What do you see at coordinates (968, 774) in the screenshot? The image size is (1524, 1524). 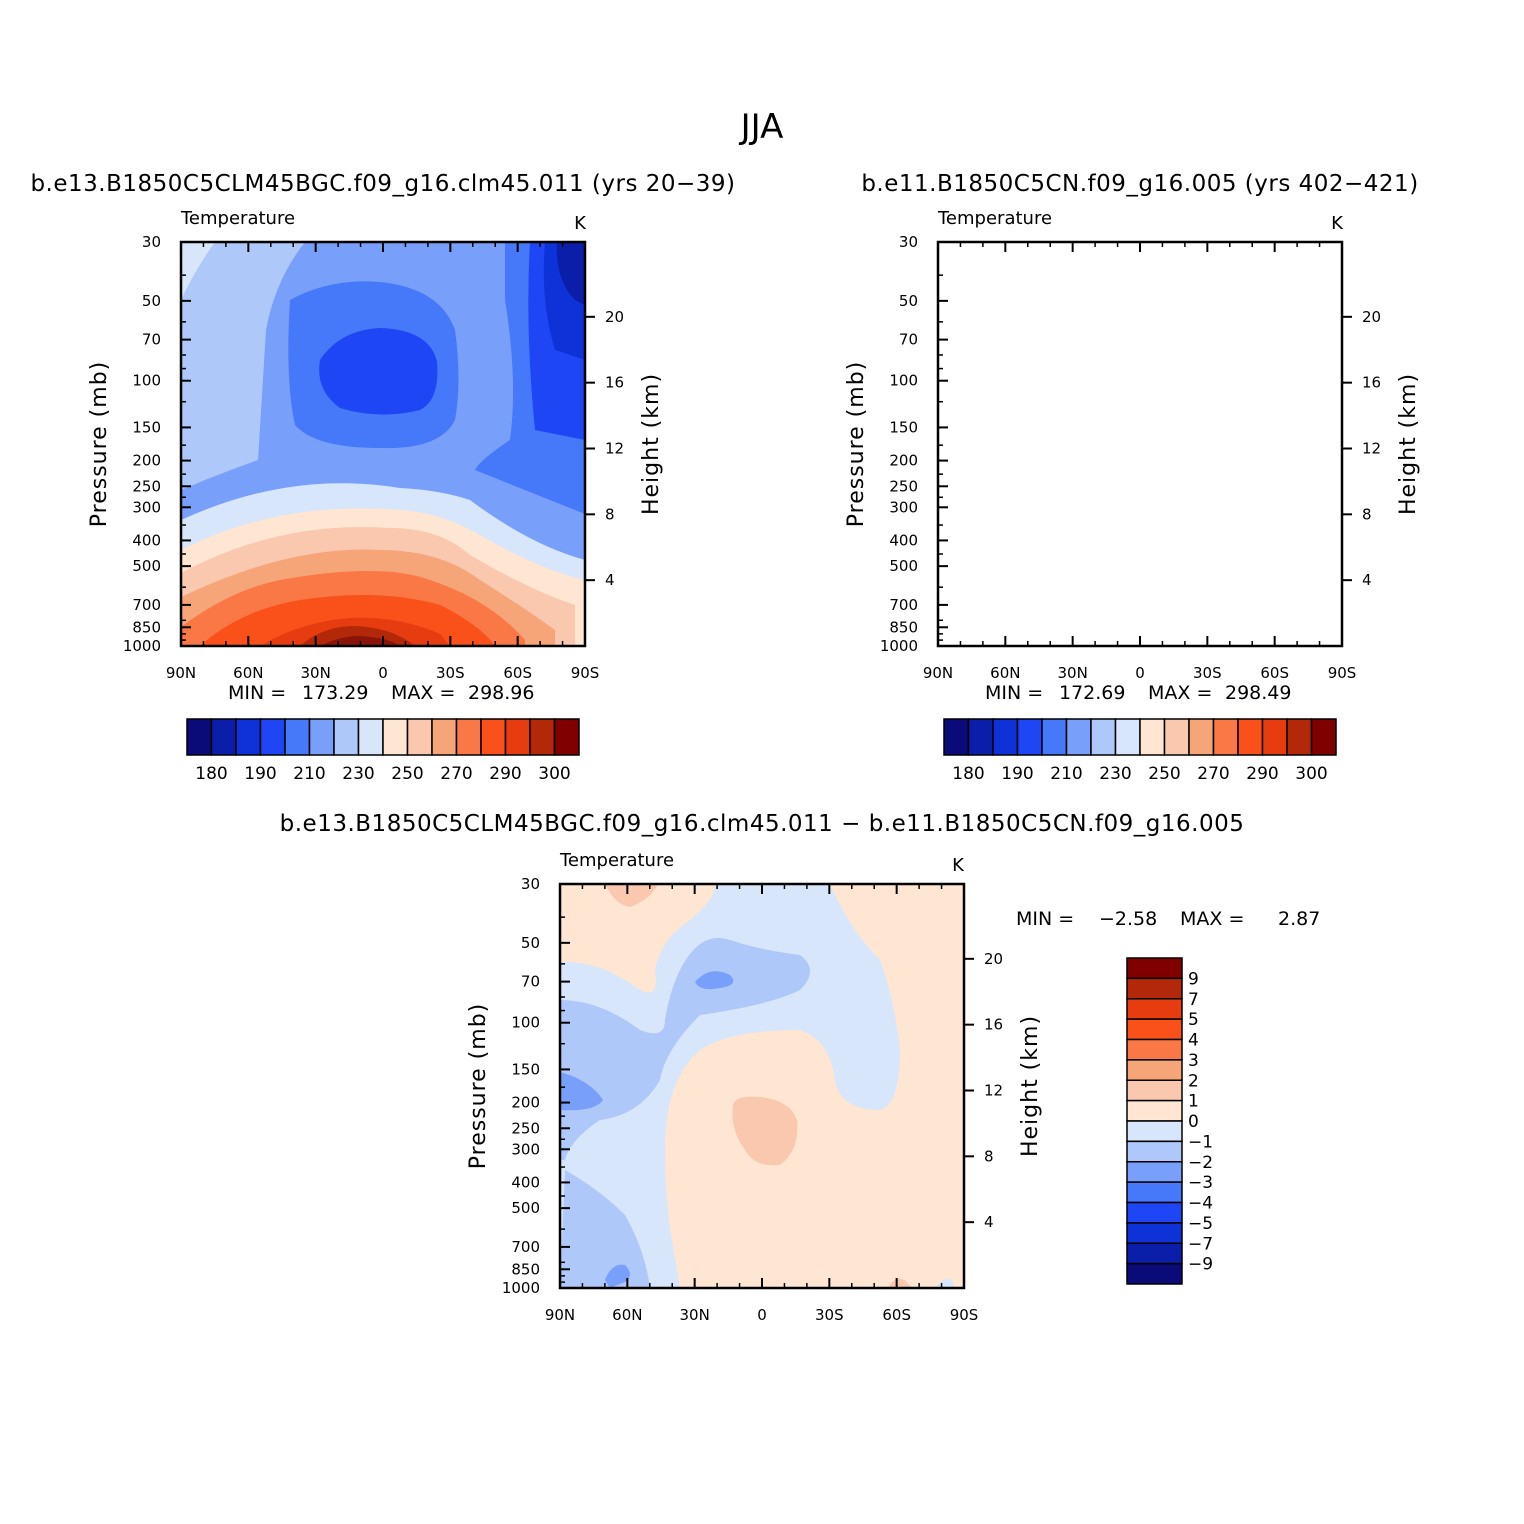 I see `right-colorbar-label: 180` at bounding box center [968, 774].